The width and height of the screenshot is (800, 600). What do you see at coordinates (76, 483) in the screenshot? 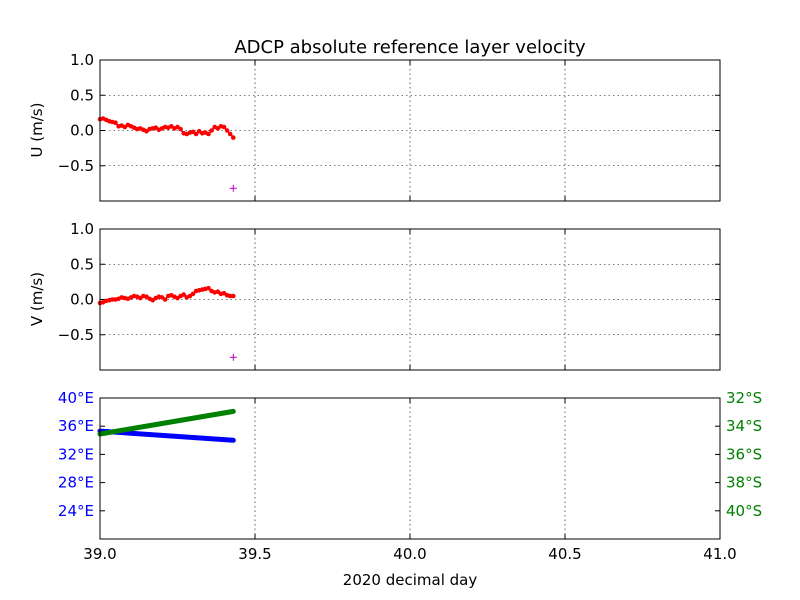
I see `lon-tick-label: 28°E` at bounding box center [76, 483].